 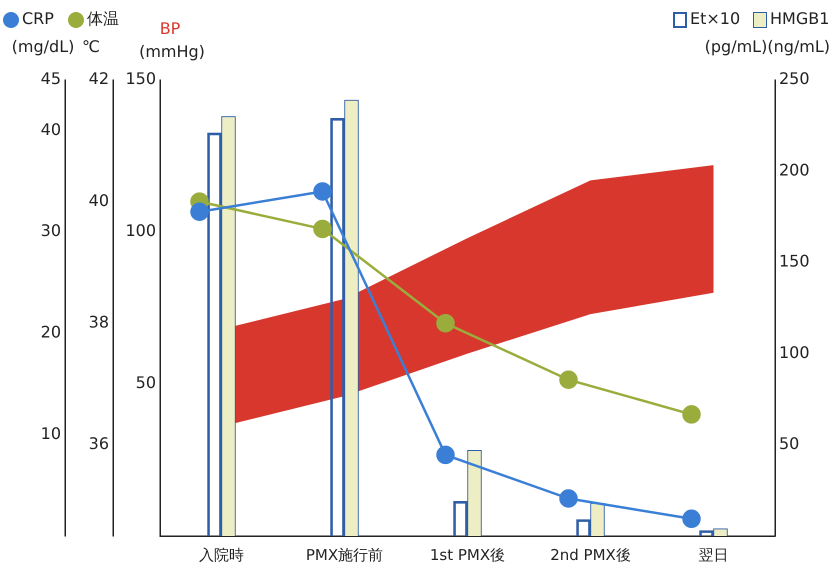 What do you see at coordinates (713, 555) in the screenshot?
I see `x-tick-label: 翌日` at bounding box center [713, 555].